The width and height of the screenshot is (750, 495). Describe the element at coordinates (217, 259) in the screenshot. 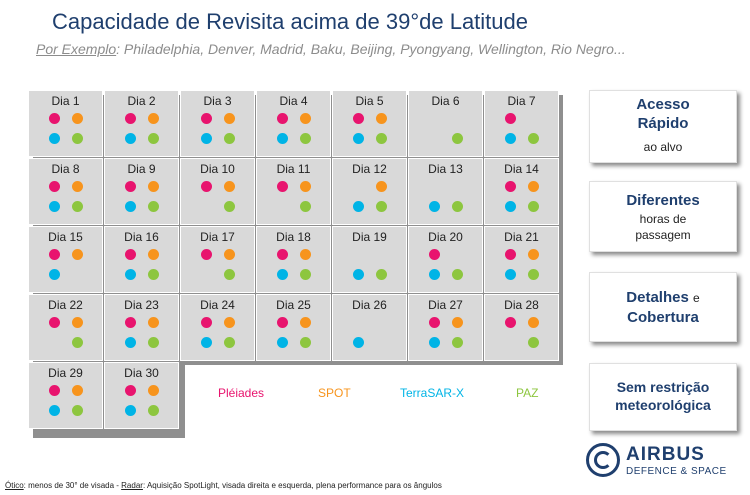

I see `day-cell: Dia 17` at that location.